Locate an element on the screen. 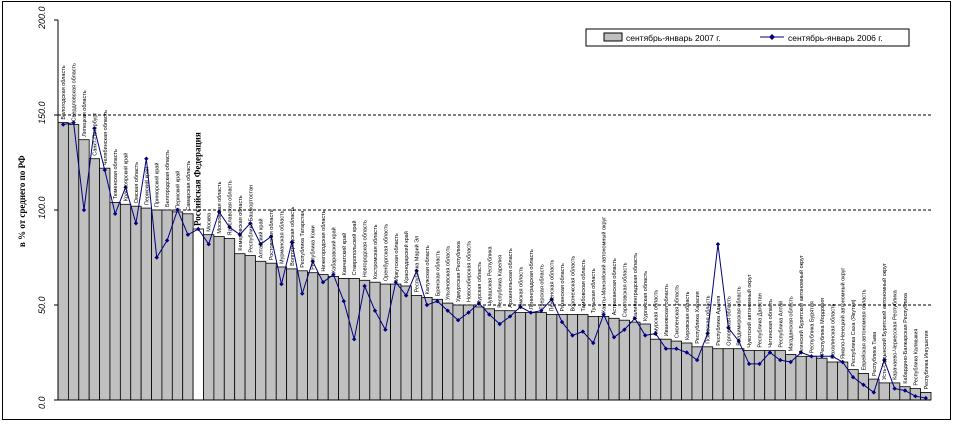 The width and height of the screenshot is (955, 424). category-label: Воронежская область is located at coordinates (573, 284).